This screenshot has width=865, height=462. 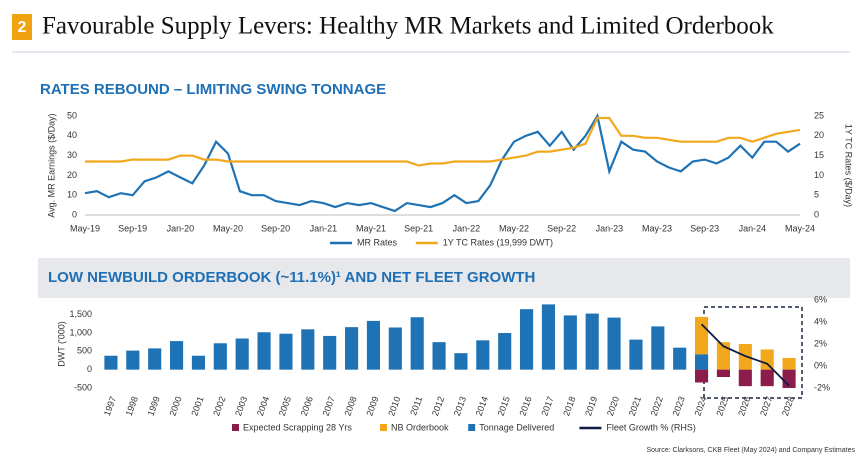 I want to click on x-tick-label: May-21, so click(x=371, y=228).